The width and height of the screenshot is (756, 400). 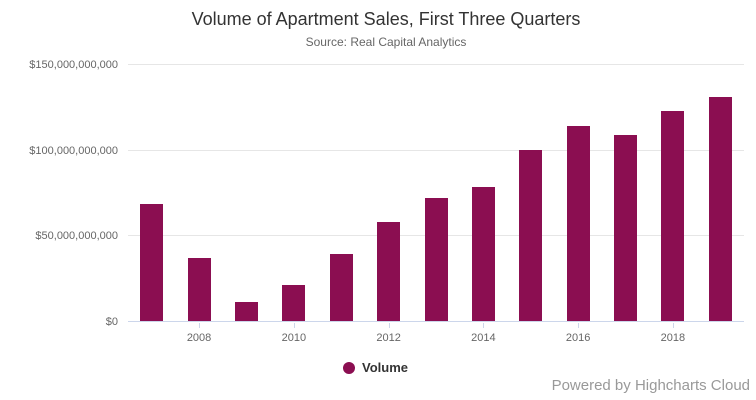 What do you see at coordinates (246, 311) in the screenshot?
I see `bar-2009` at bounding box center [246, 311].